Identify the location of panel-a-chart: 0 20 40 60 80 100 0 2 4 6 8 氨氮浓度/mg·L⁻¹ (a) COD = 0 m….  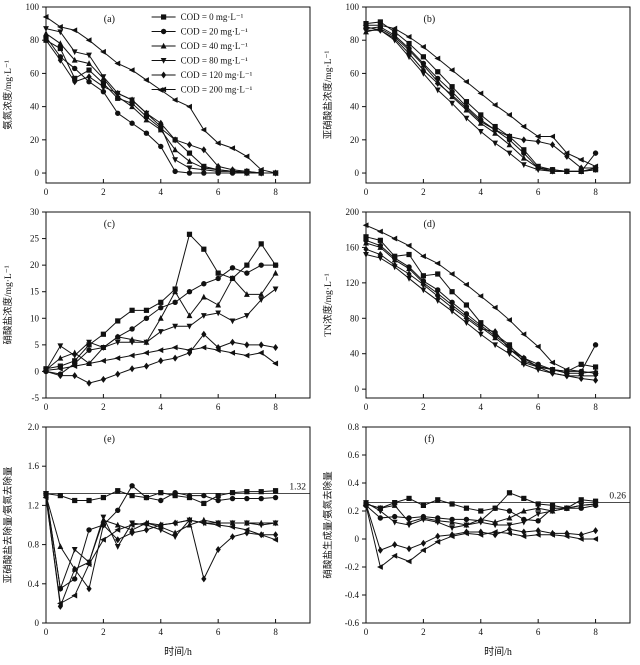
(156, 99).